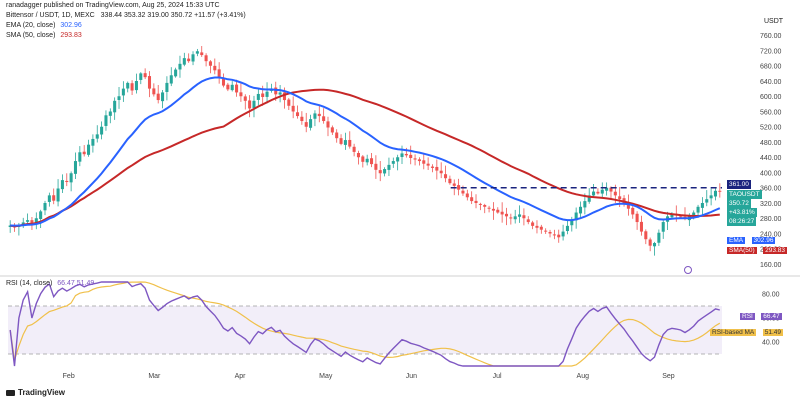 The image size is (800, 405). Describe the element at coordinates (41, 392) in the screenshot. I see `tradingview-brand: TradingView` at that location.